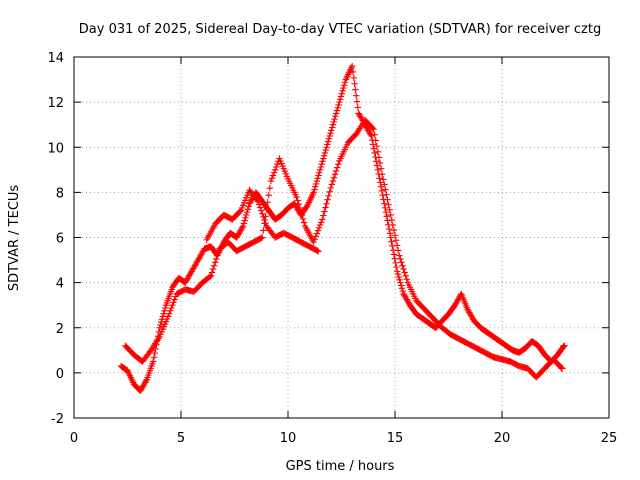 The width and height of the screenshot is (640, 480). I want to click on y-tick-label: 12, so click(55, 103).